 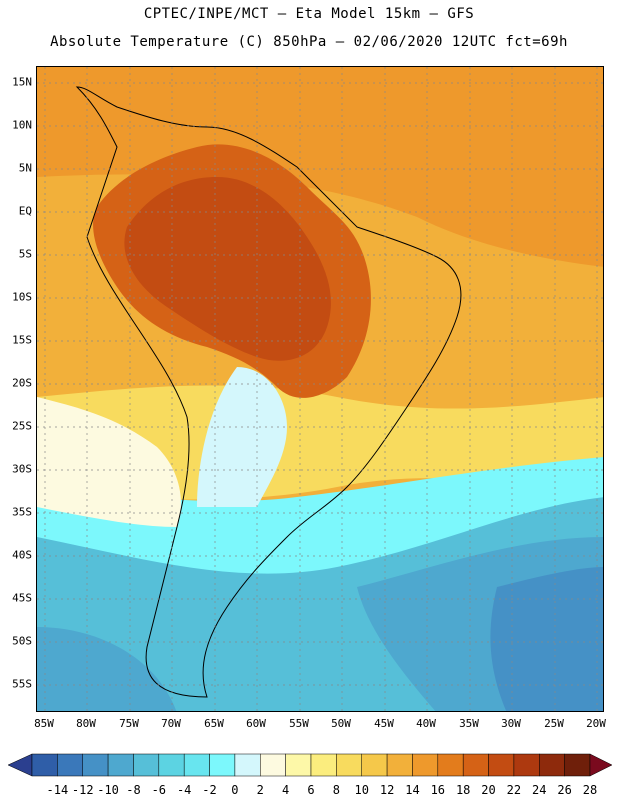 I want to click on colorbar-tick-label: -12, so click(x=82, y=790).